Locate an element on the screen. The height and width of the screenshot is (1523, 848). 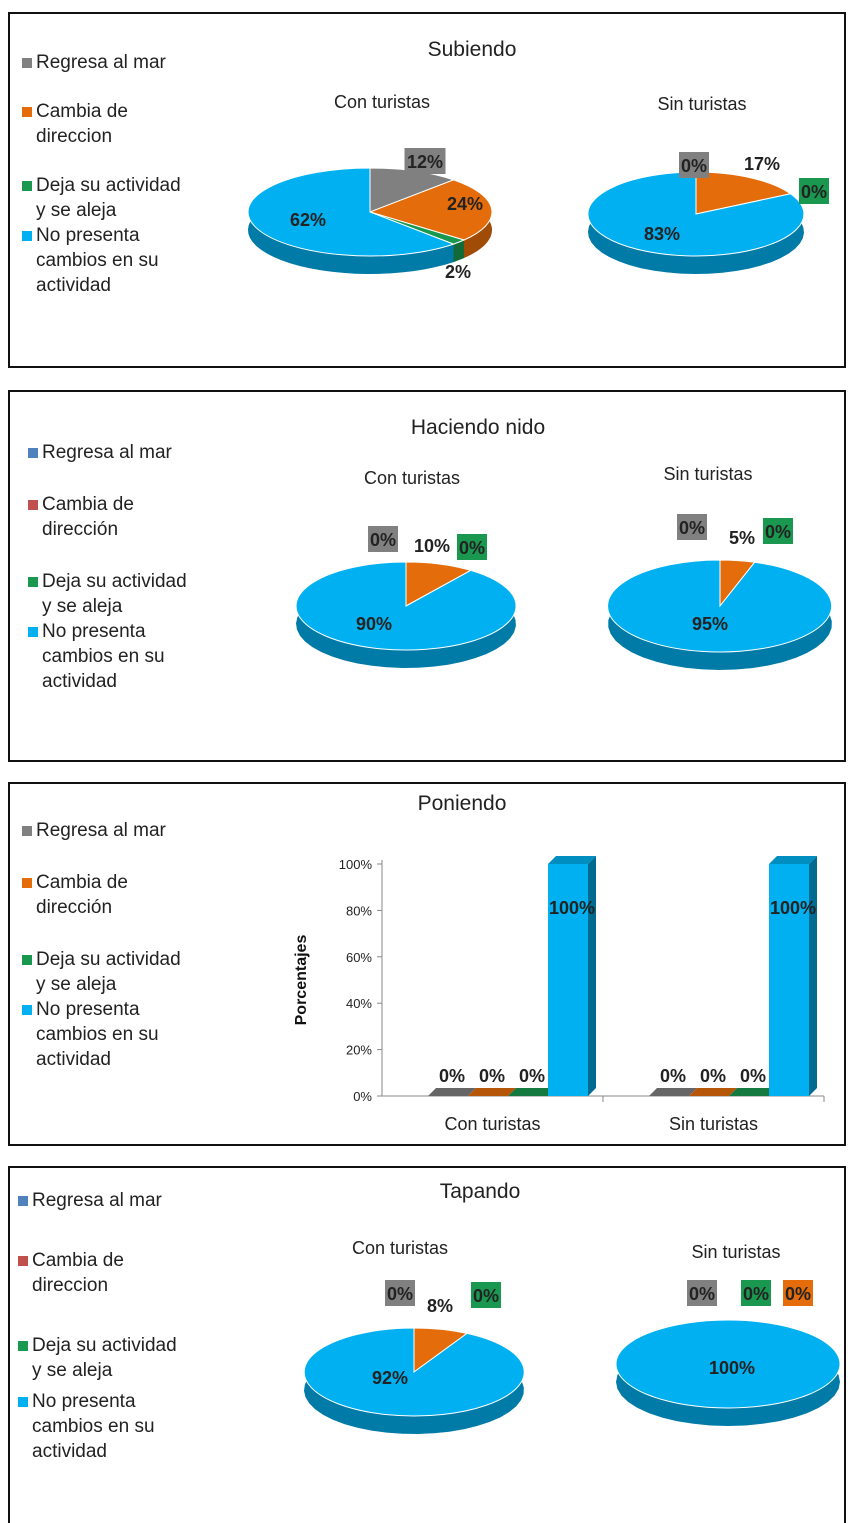
x-tick-label: Sin turistas is located at coordinates (713, 1124).